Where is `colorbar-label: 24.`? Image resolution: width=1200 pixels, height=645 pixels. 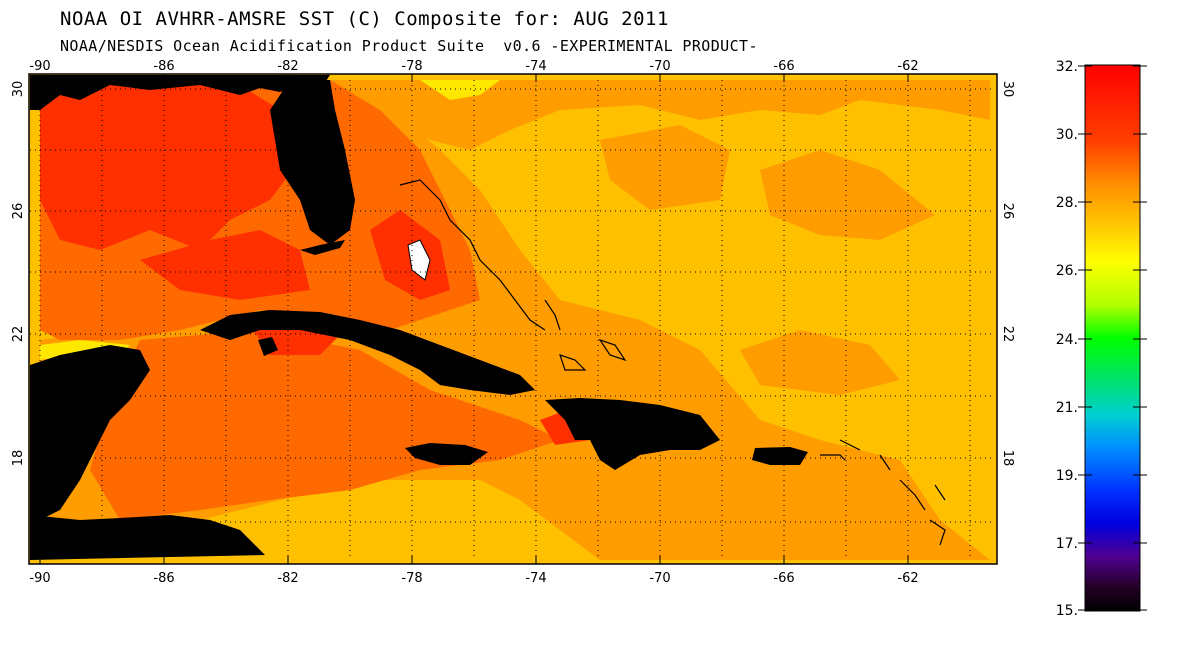
colorbar-label: 24. is located at coordinates (1067, 340).